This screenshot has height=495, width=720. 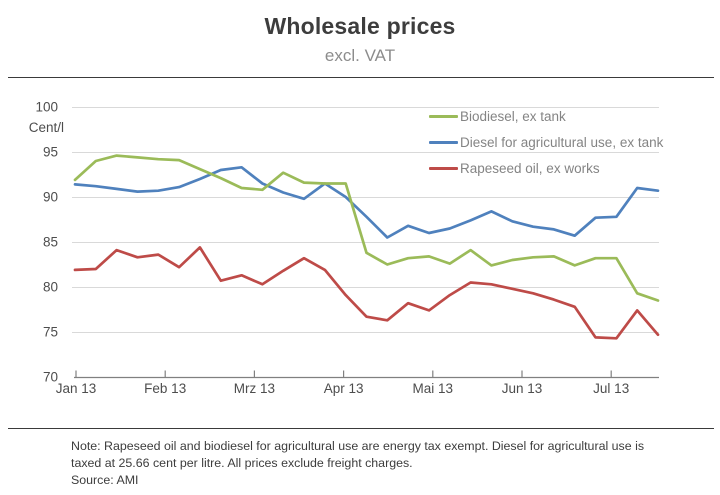 I want to click on y-tick-label-75: 75, so click(x=50, y=332).